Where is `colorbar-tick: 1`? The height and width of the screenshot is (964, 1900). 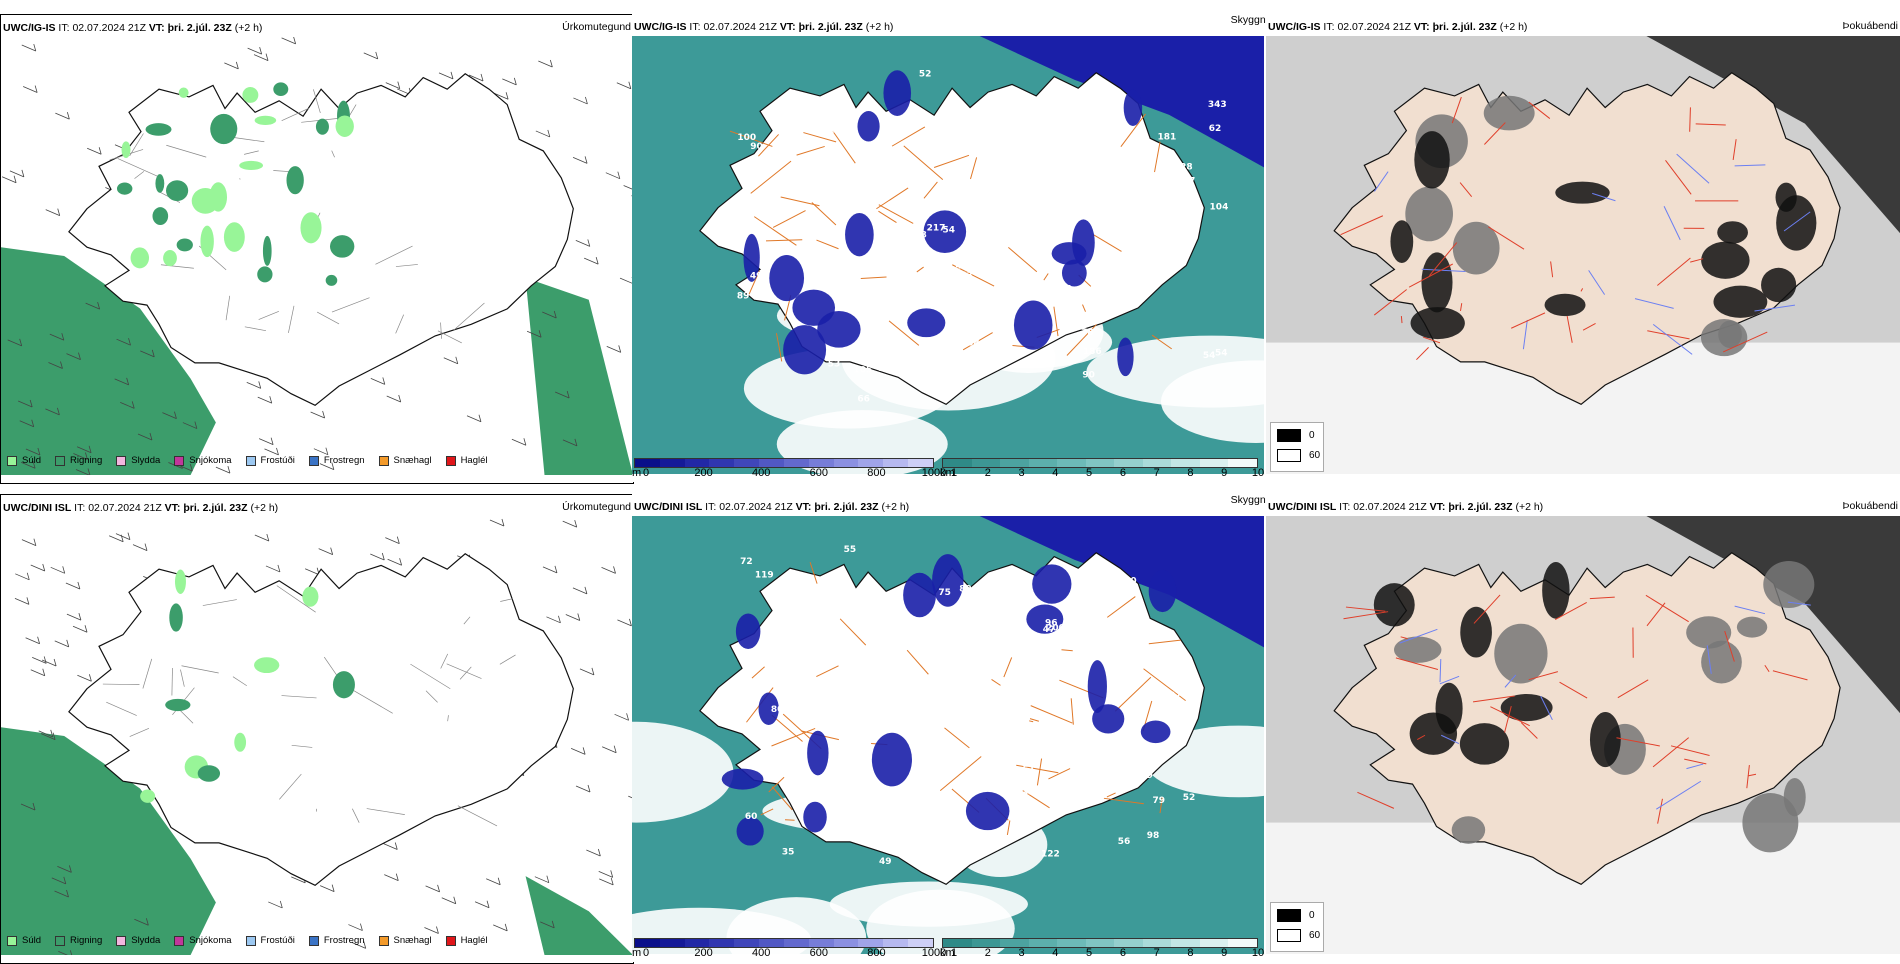 colorbar-tick: 1 is located at coordinates (954, 953).